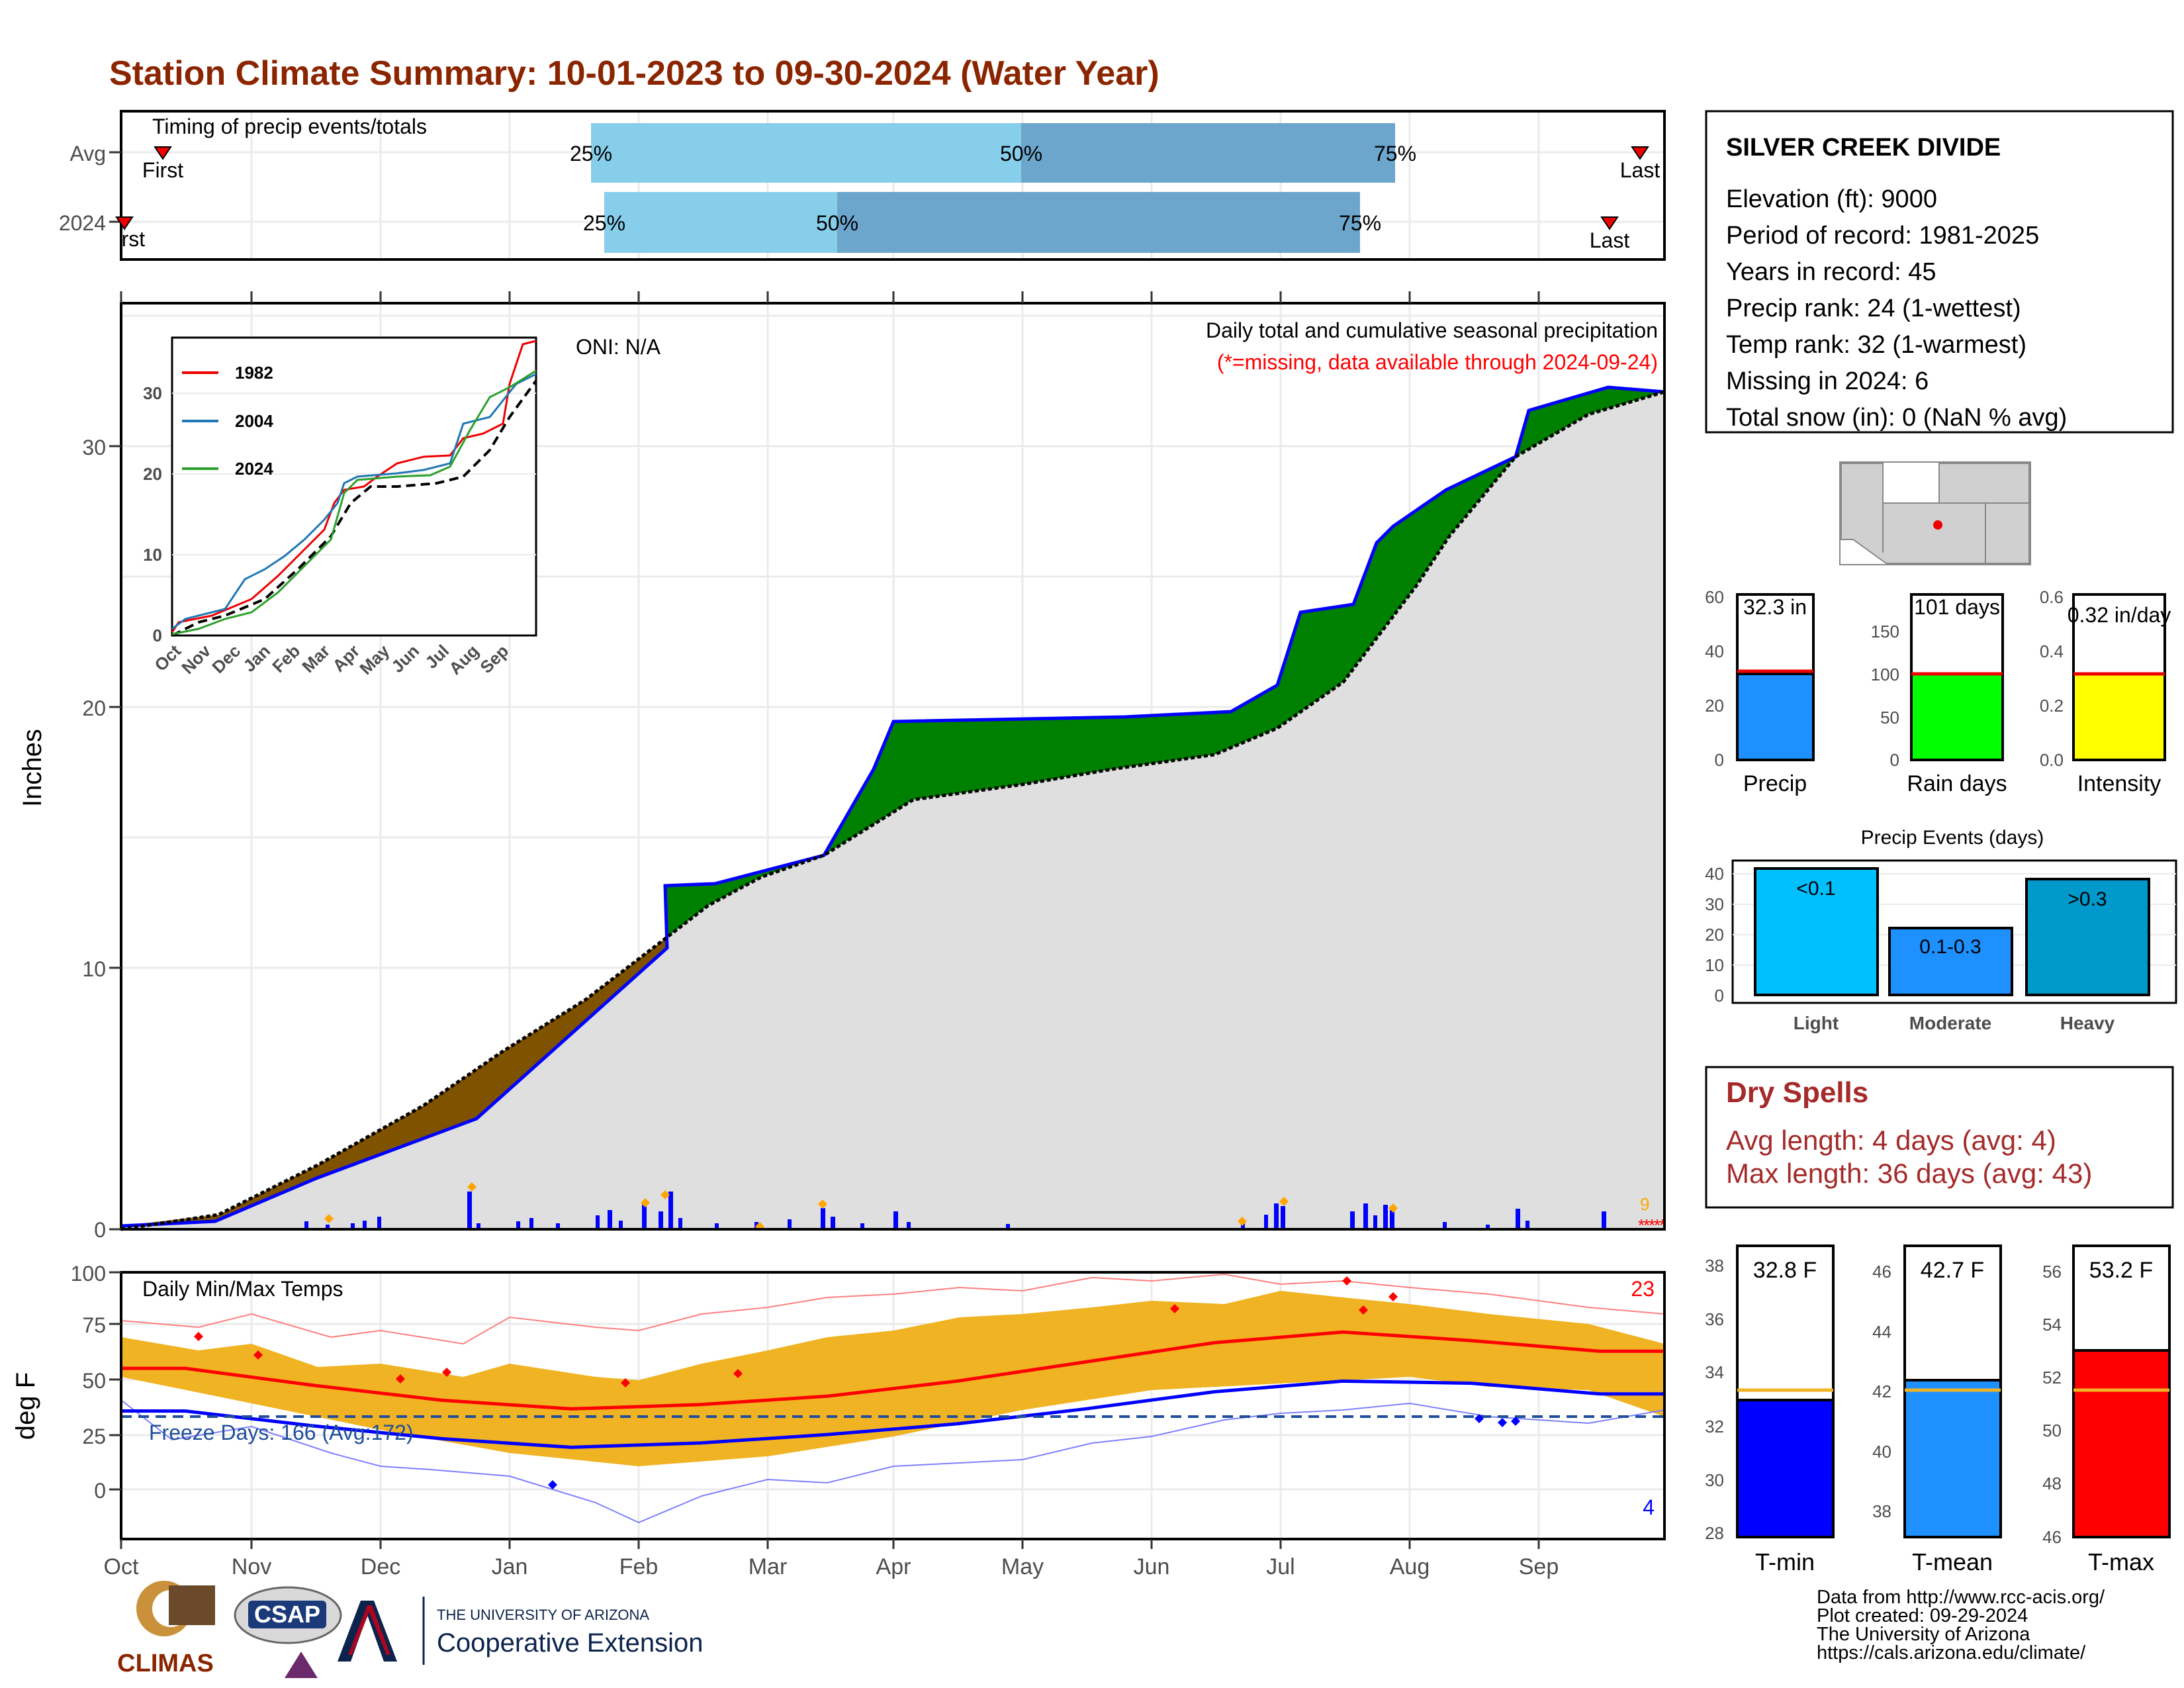  What do you see at coordinates (166, 1629) in the screenshot?
I see `climas-logo: CLIMAS` at bounding box center [166, 1629].